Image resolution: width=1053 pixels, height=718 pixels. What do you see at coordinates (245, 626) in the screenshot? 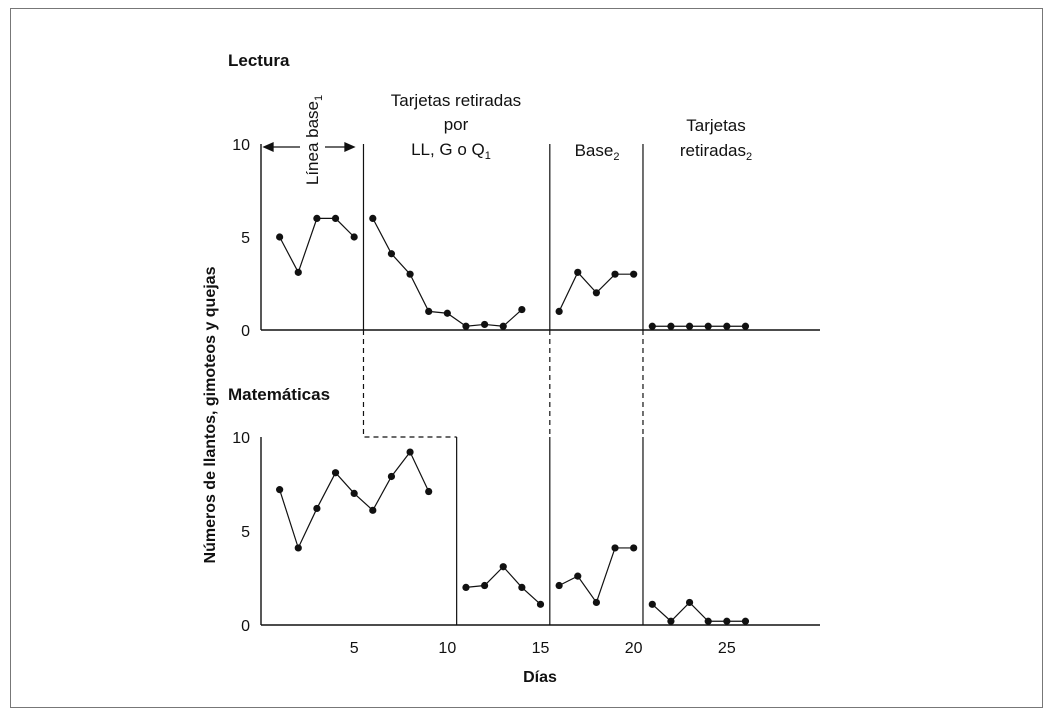
I see `y-tick-label-matematicas-0: 0` at bounding box center [245, 626].